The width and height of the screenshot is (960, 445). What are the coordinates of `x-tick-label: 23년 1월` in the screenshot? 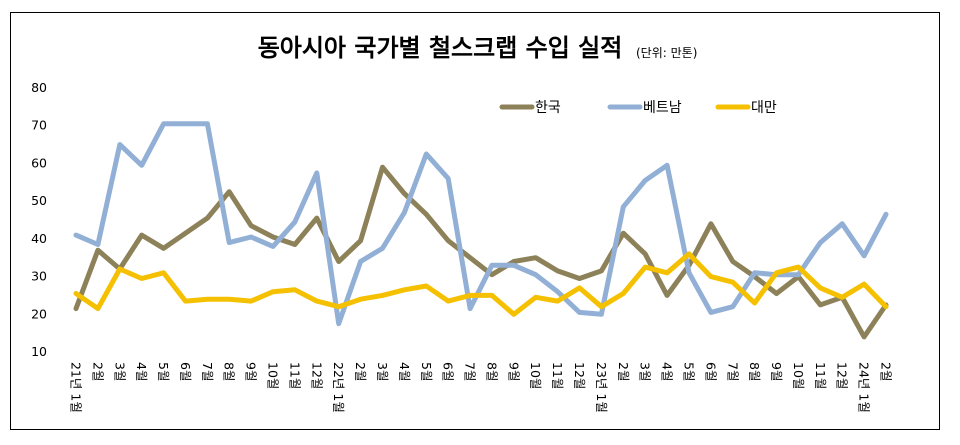 It's located at (601, 387).